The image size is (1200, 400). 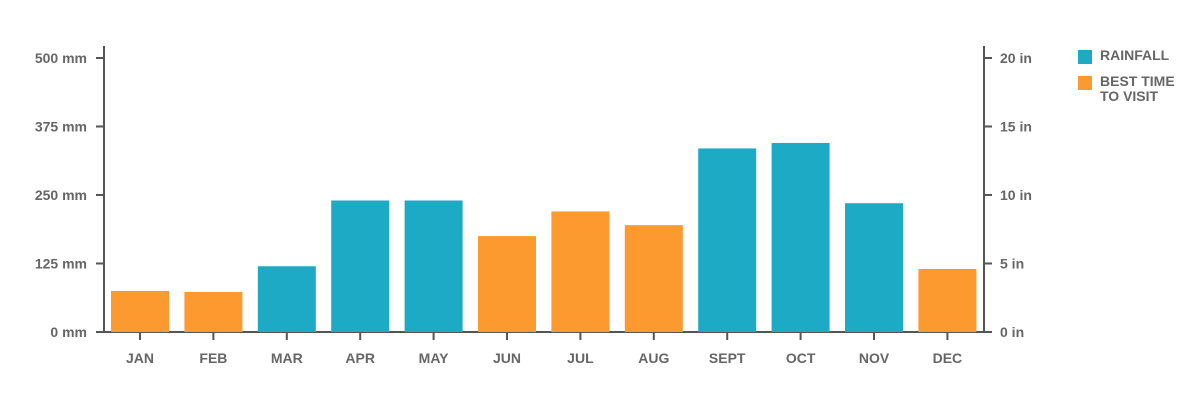 I want to click on legend-label-rainfall: RAINFALL, so click(x=1135, y=55).